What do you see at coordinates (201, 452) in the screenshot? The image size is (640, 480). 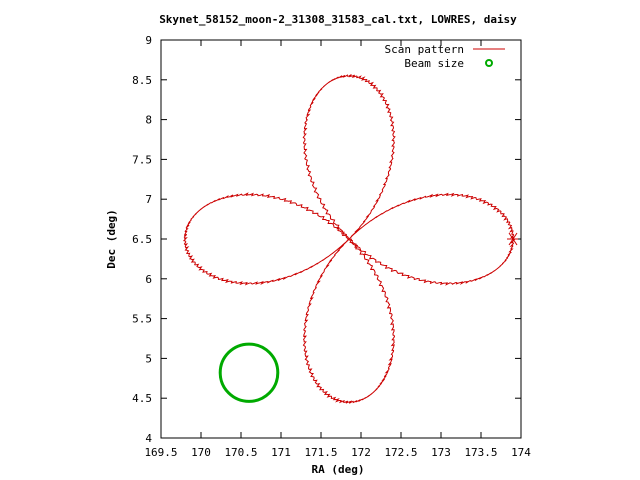 I see `x-tick-label: 170` at bounding box center [201, 452].